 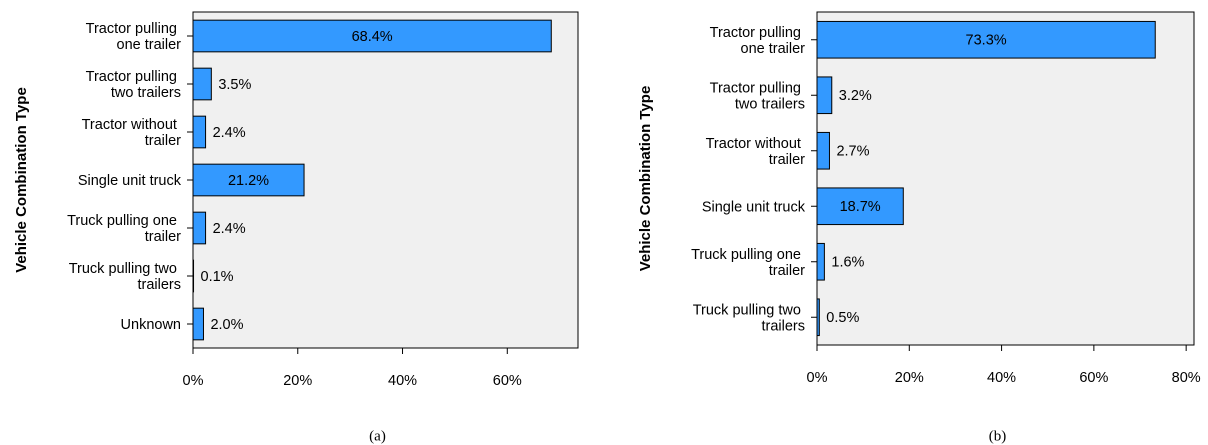 I want to click on y-tick-label: Unknown, so click(x=151, y=325).